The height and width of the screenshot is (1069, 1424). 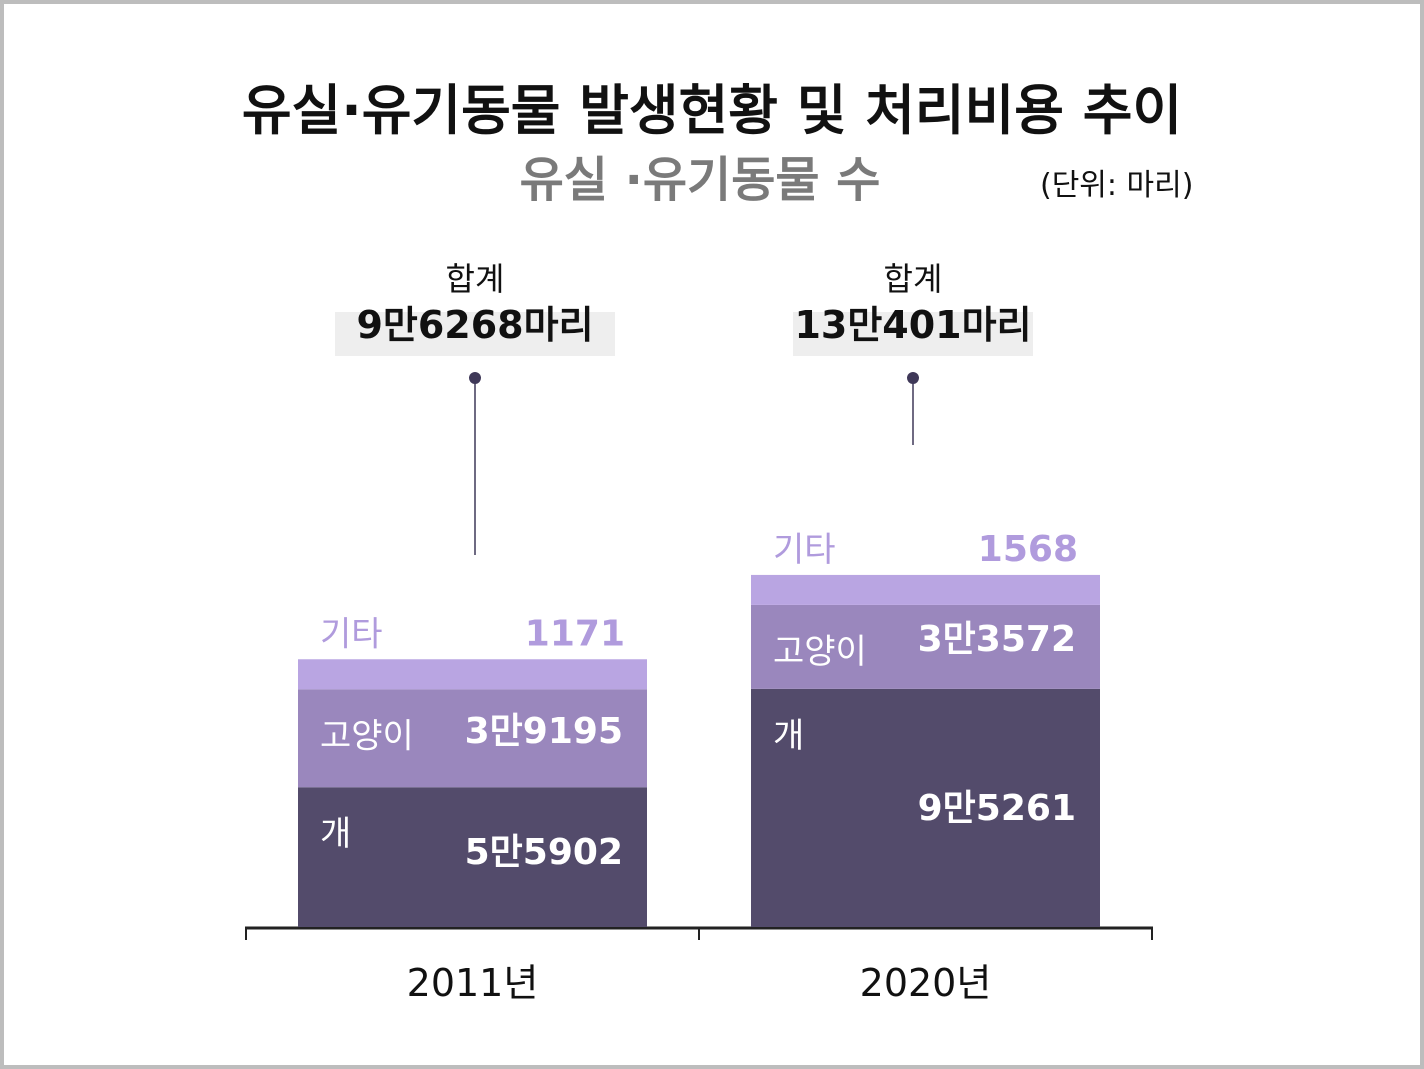 What do you see at coordinates (1028, 549) in the screenshot?
I see `data-label-other-1: 1568` at bounding box center [1028, 549].